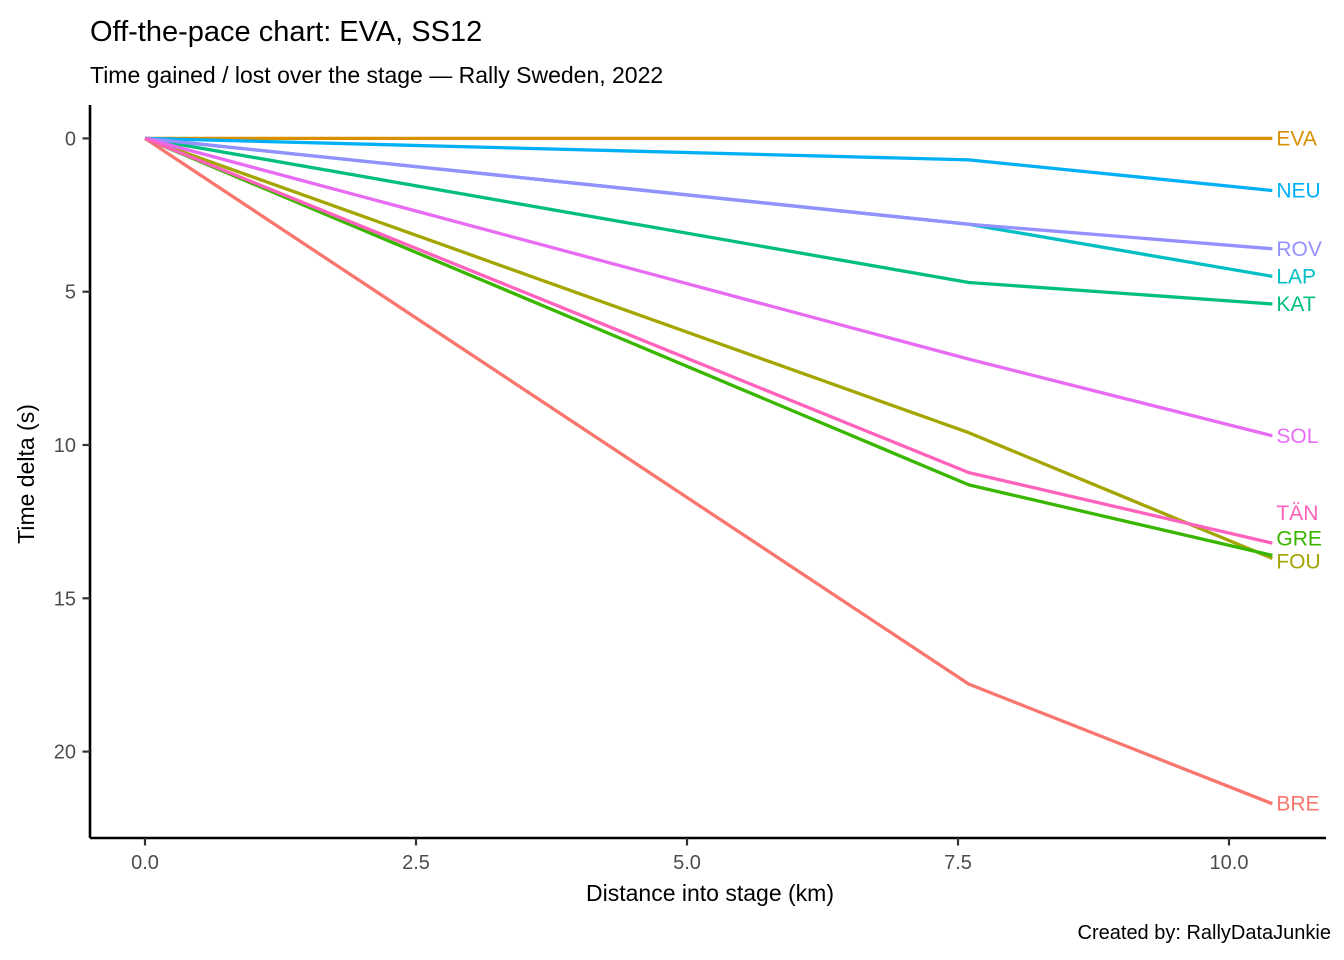 Image resolution: width=1344 pixels, height=960 pixels. Describe the element at coordinates (1295, 304) in the screenshot. I see `series-label-KAT: KAT` at that location.